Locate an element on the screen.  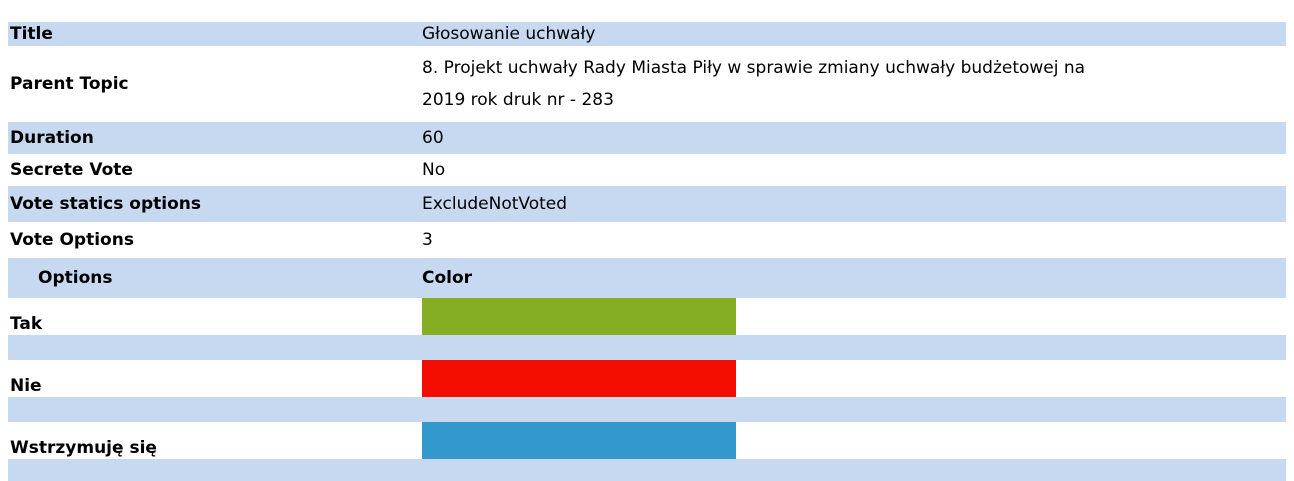
field-row: Secrete Vote No is located at coordinates (647, 170).